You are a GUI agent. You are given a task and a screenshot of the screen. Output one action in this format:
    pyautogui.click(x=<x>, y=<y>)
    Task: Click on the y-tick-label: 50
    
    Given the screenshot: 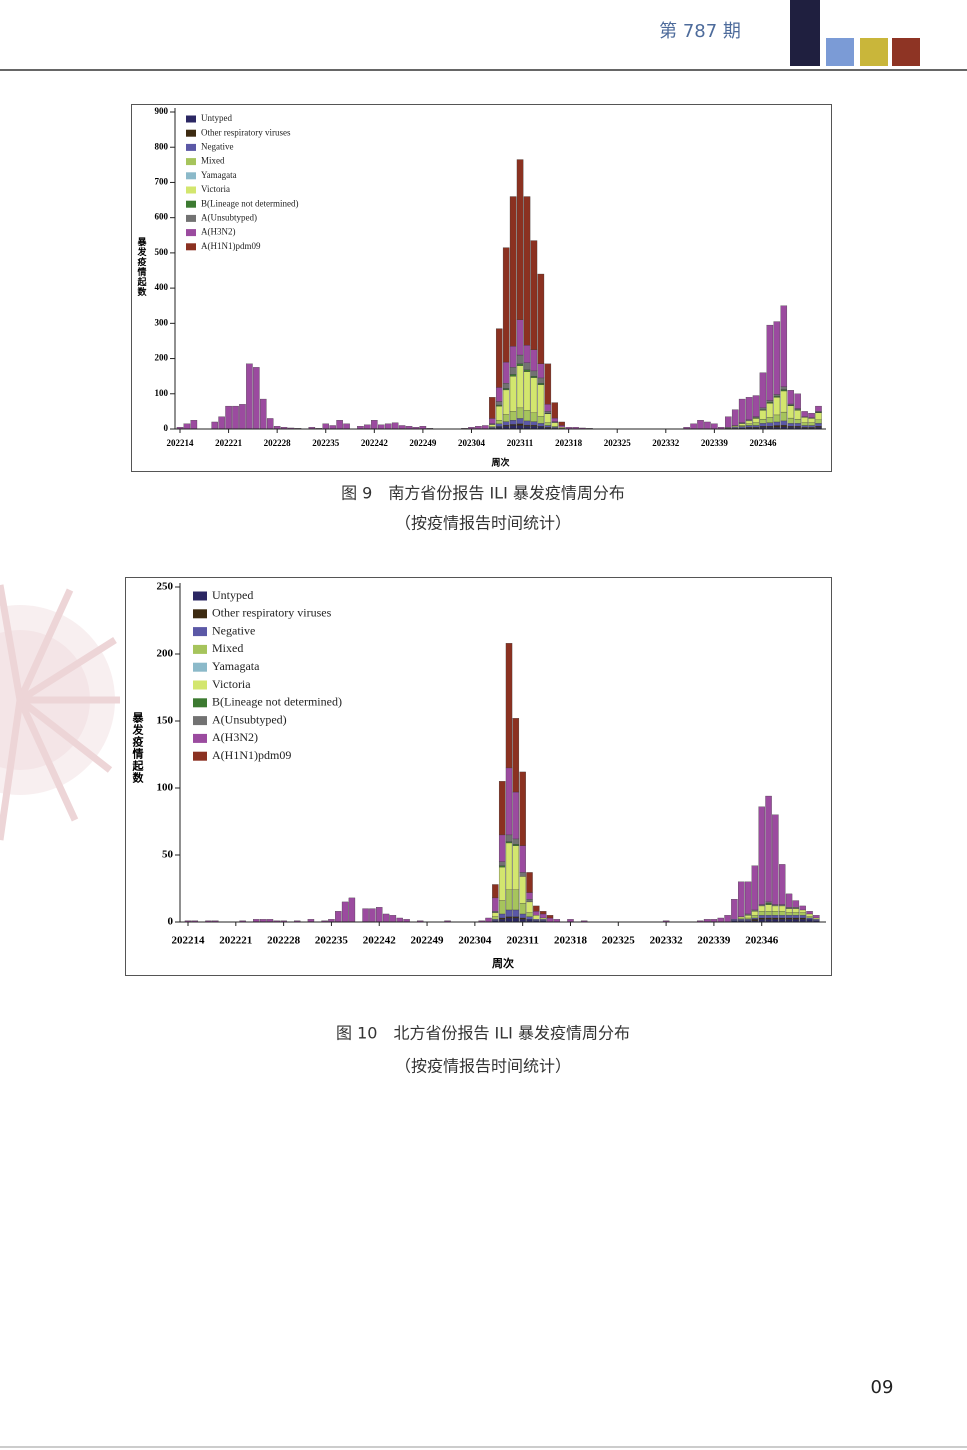 What is the action you would take?
    pyautogui.click(x=168, y=855)
    